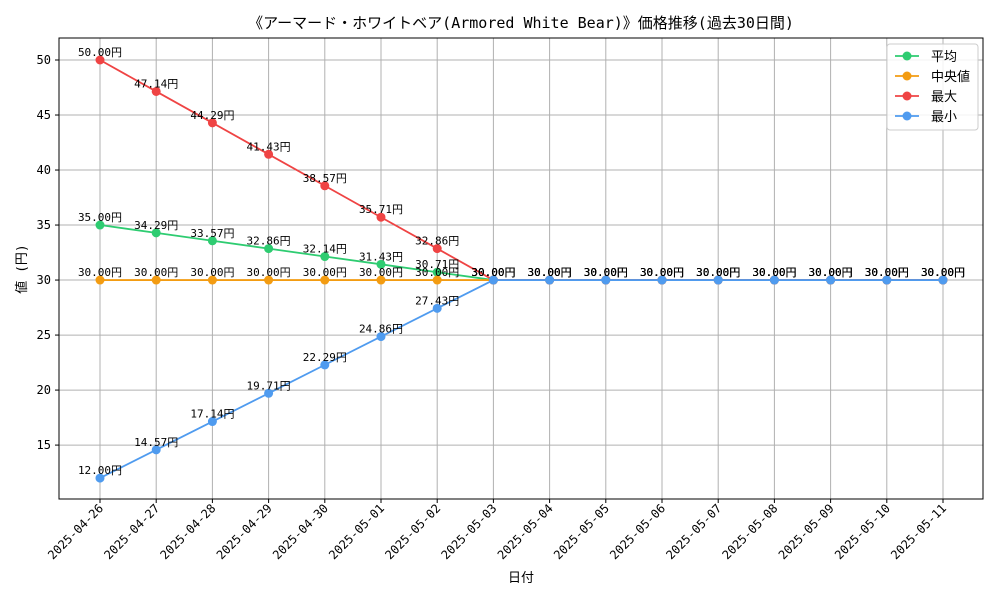  Describe the element at coordinates (381, 256) in the screenshot. I see `data-label: 31.43円` at that location.